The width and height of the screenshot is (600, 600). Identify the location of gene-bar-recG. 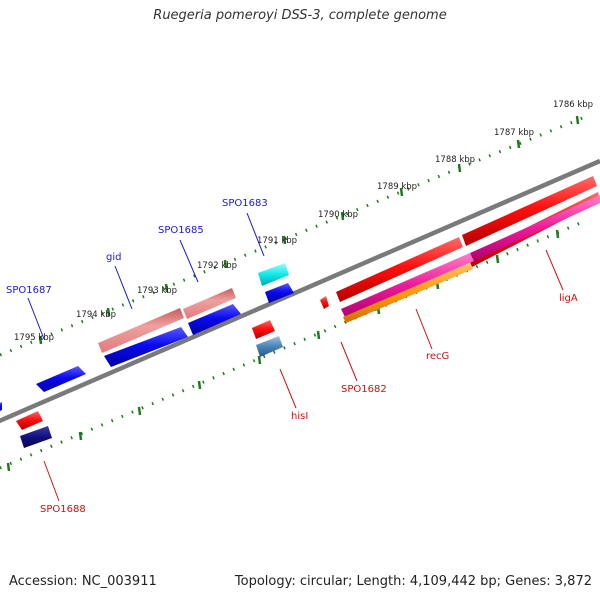
(407, 285).